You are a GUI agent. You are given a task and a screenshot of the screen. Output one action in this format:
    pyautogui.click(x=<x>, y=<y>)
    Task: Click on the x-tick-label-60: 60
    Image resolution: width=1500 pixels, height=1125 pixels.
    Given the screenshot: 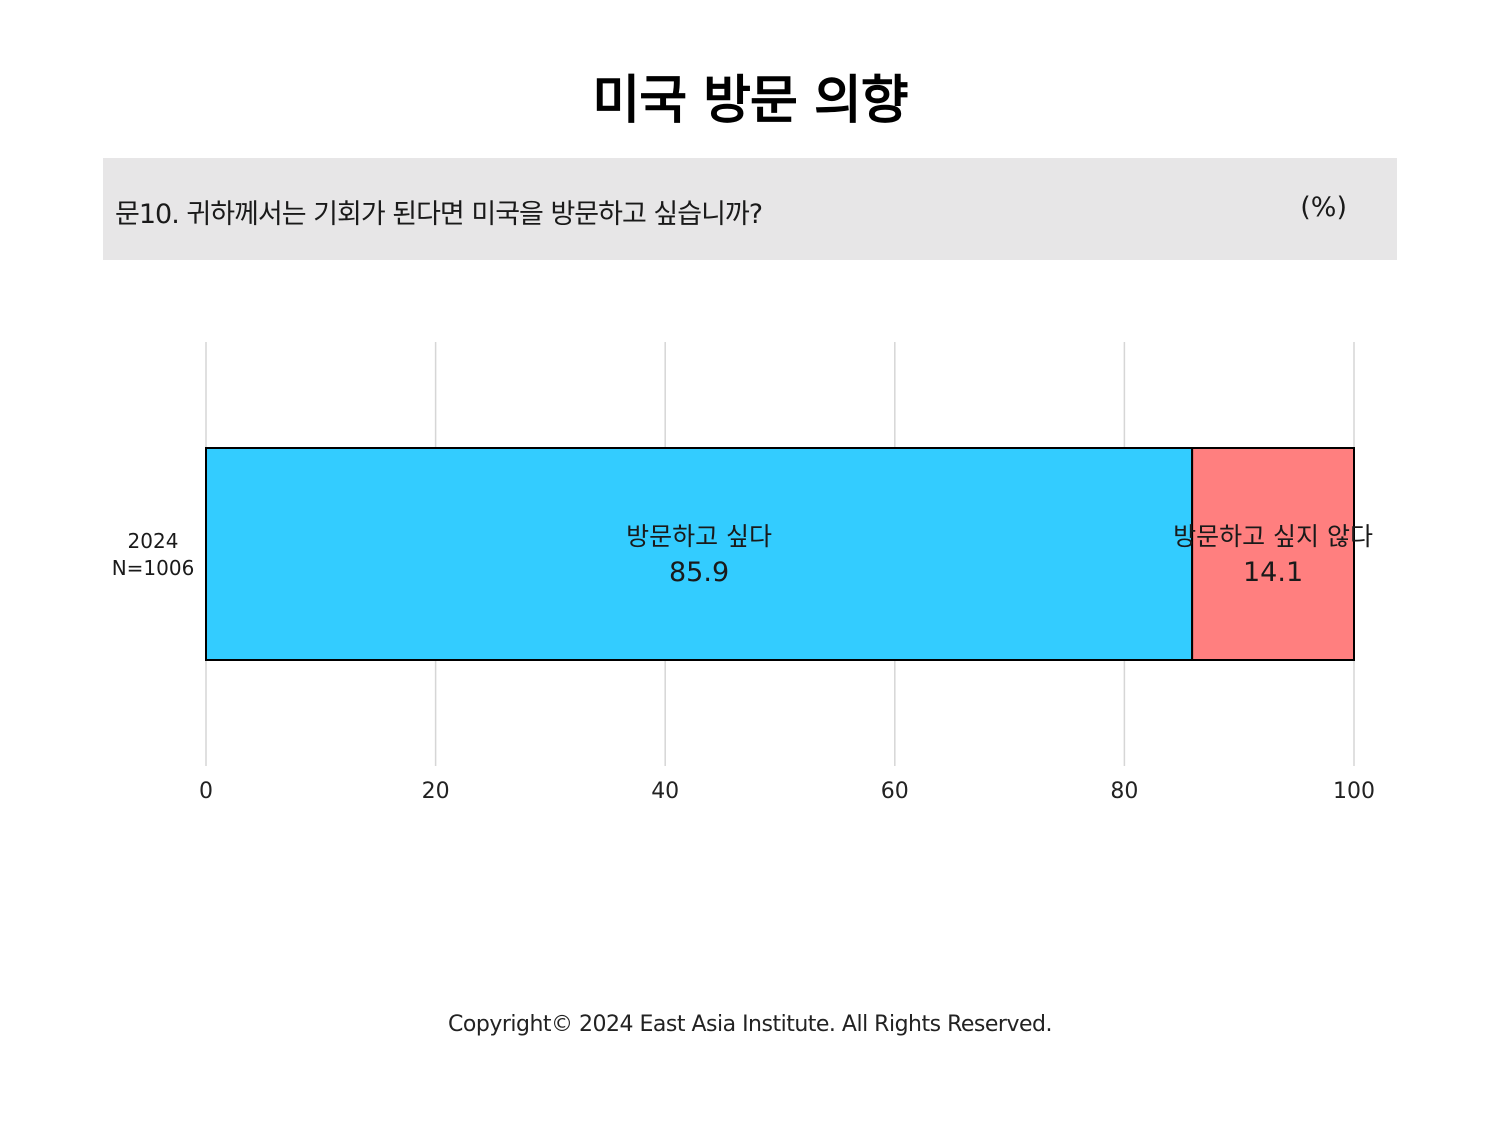 What is the action you would take?
    pyautogui.click(x=895, y=791)
    